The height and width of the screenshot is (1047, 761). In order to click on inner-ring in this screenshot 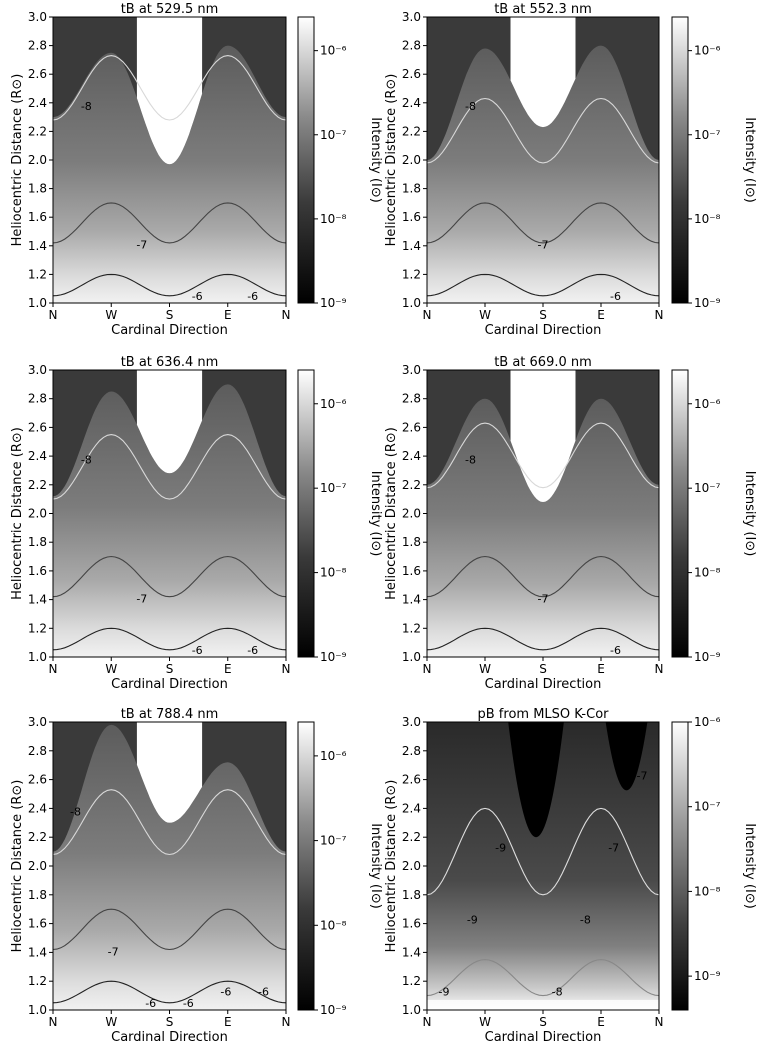, I will do `click(543, 1004)`.